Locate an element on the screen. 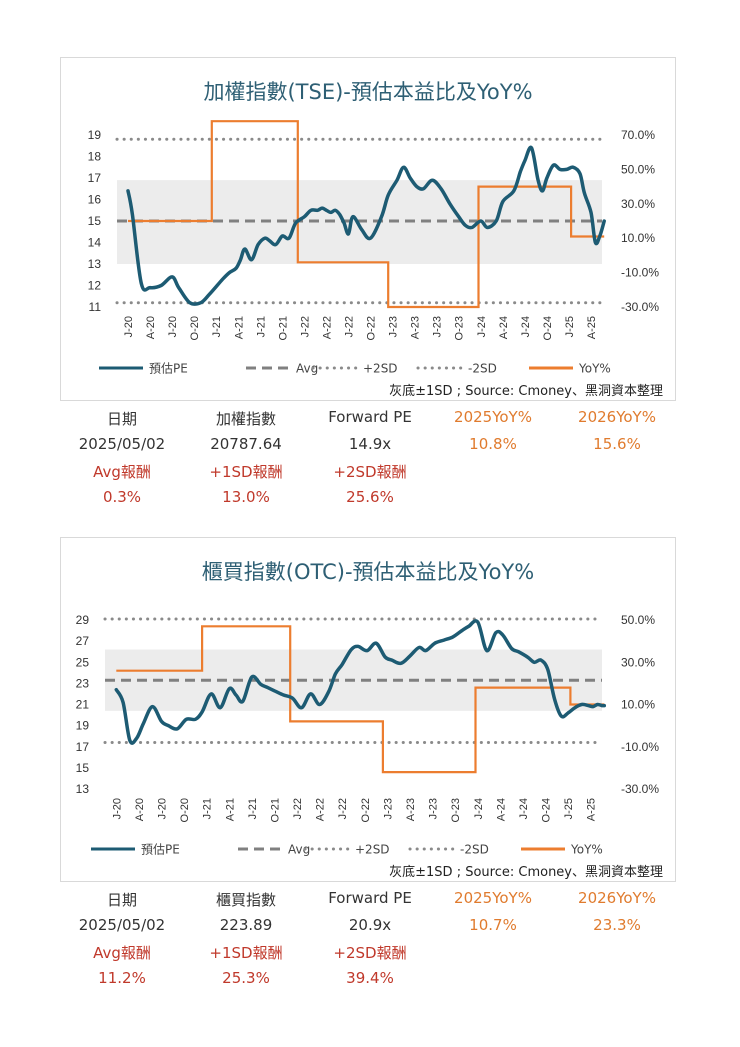 The width and height of the screenshot is (740, 1047). right-axis-tick: -30.0% is located at coordinates (640, 789).